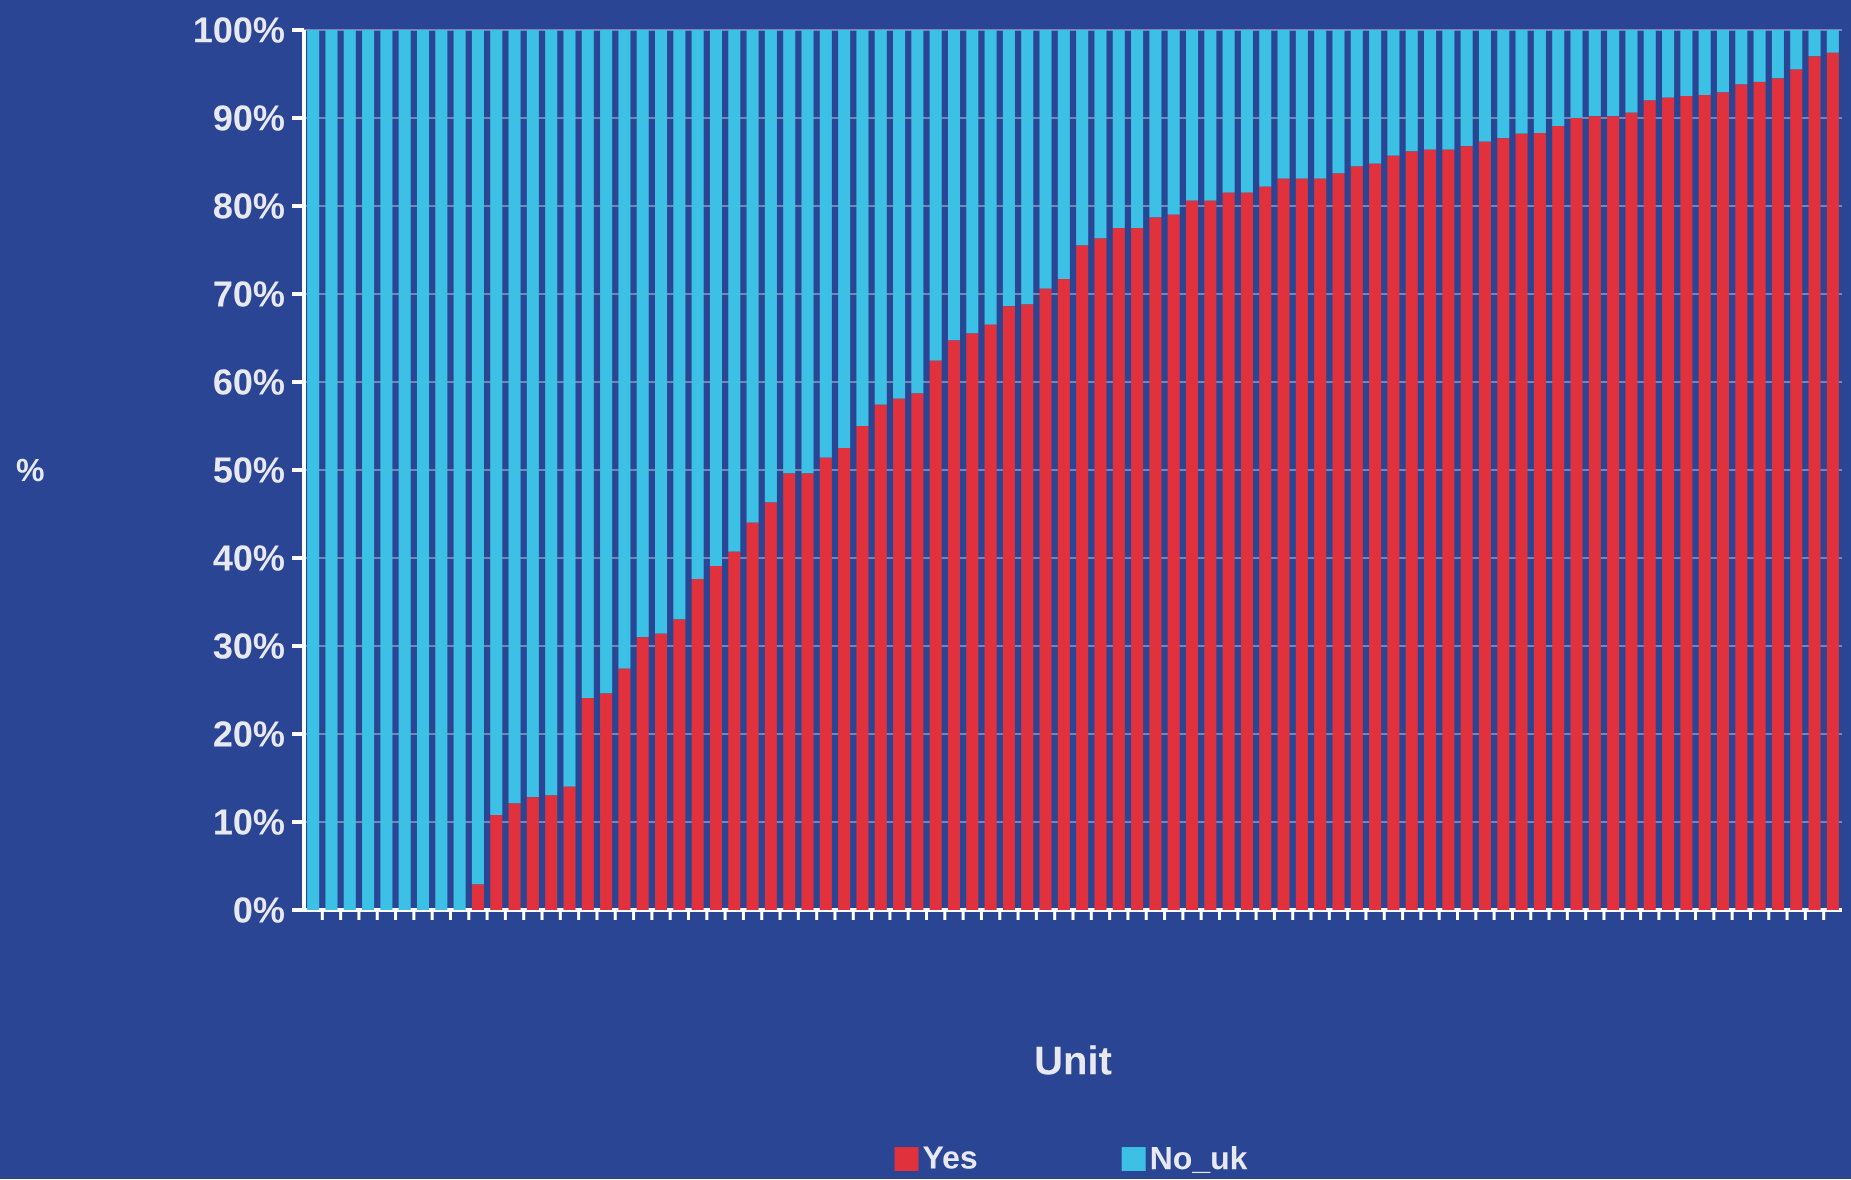 This screenshot has height=1180, width=1851. I want to click on legend-label: No_uk, so click(1199, 1159).